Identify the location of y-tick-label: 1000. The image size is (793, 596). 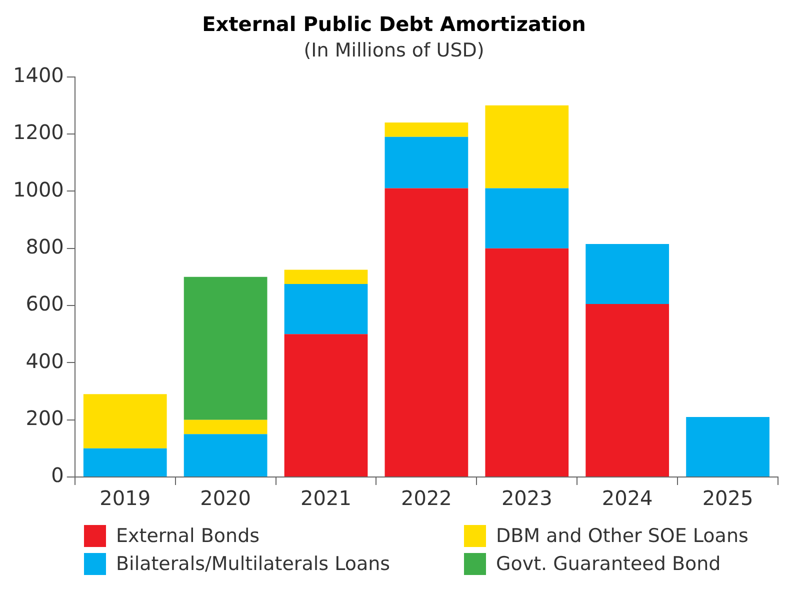
(38, 189).